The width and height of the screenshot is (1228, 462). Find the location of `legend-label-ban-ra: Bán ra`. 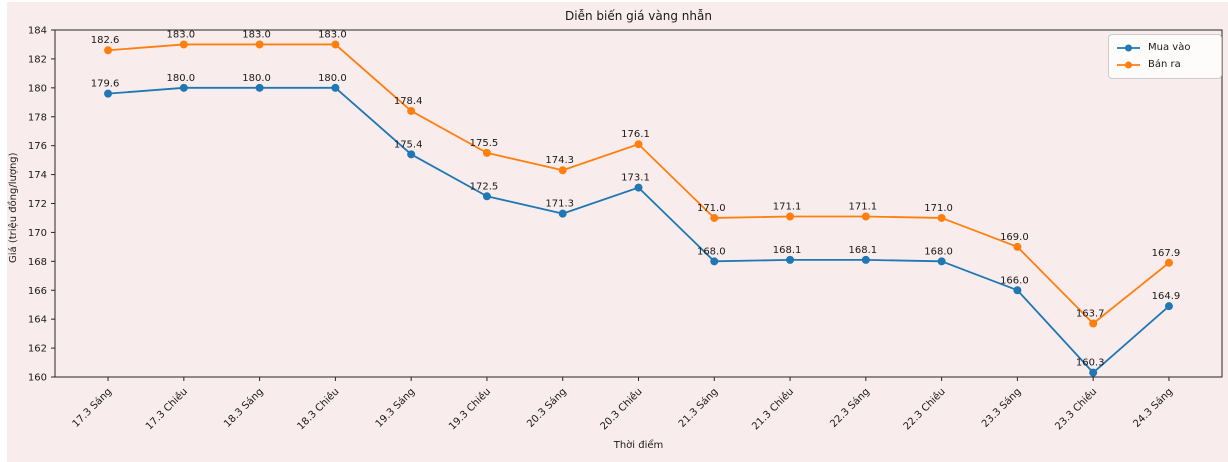

legend-label-ban-ra: Bán ra is located at coordinates (1164, 65).